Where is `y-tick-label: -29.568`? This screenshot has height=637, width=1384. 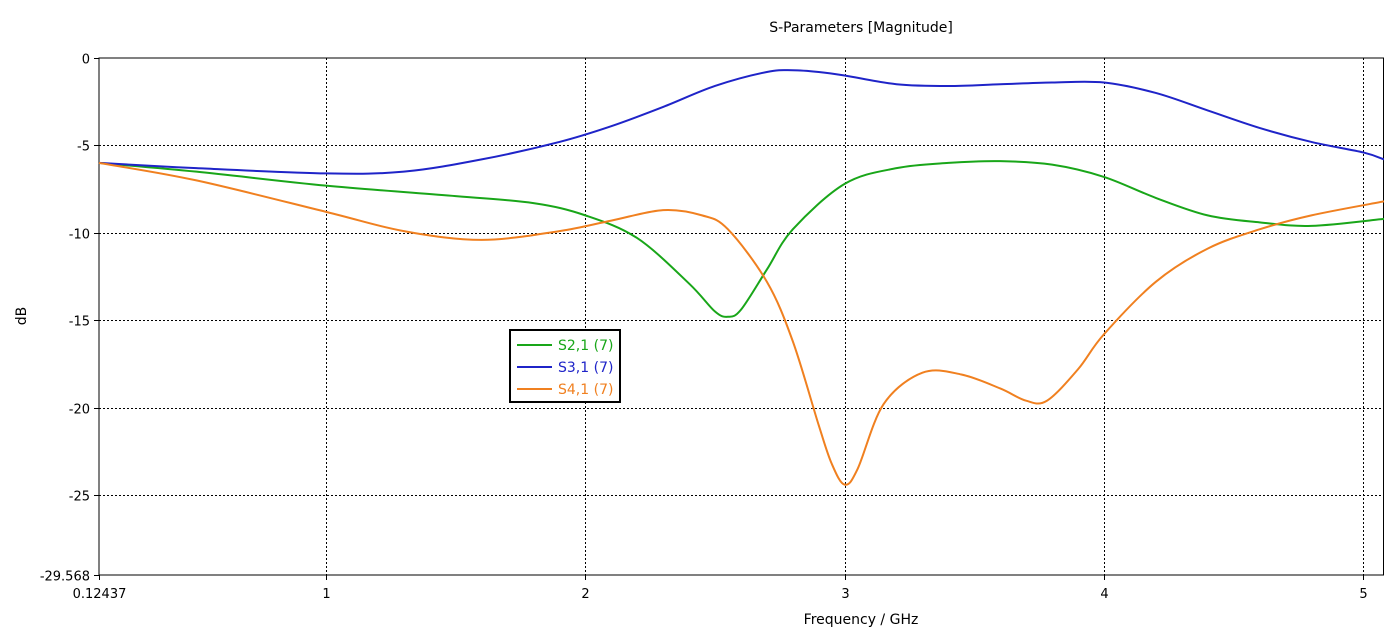 y-tick-label: -29.568 is located at coordinates (65, 577).